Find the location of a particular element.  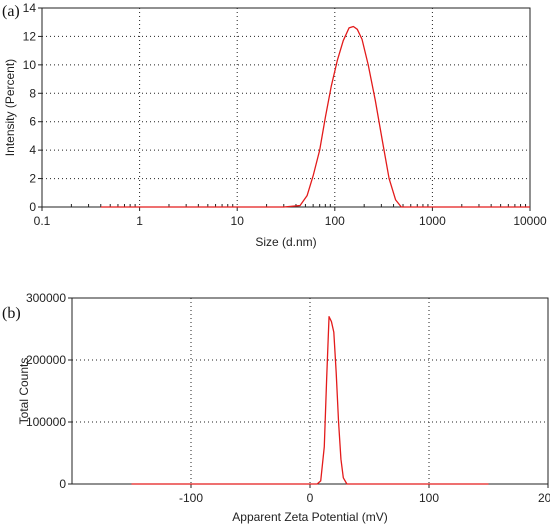

y-tick-label: 8 is located at coordinates (32, 93).